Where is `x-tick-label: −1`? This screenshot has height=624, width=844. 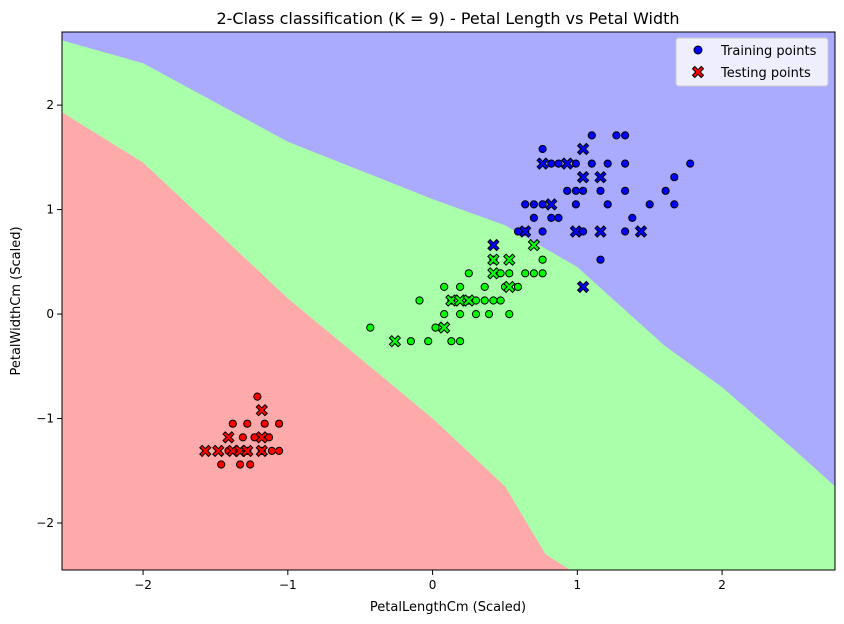 x-tick-label: −1 is located at coordinates (288, 585).